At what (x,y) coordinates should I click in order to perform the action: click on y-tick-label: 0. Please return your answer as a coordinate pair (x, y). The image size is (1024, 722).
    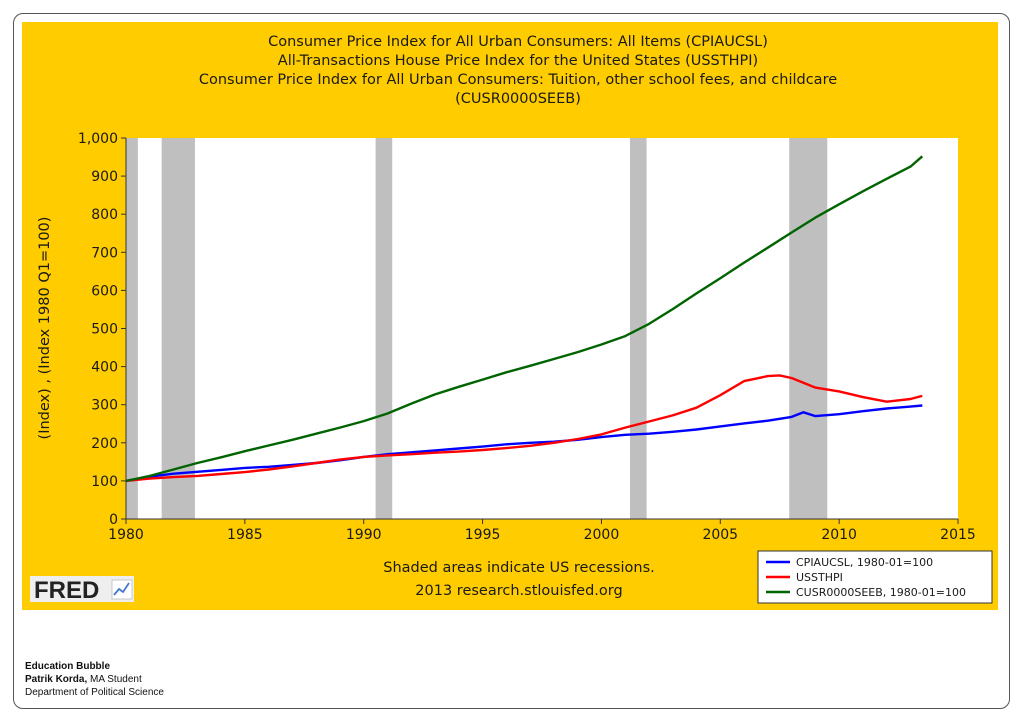
    Looking at the image, I should click on (113, 520).